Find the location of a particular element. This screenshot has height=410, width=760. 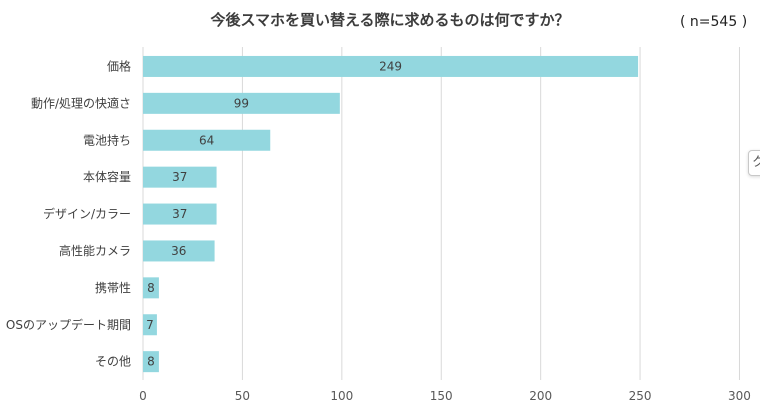

data-label: 249 is located at coordinates (390, 66).